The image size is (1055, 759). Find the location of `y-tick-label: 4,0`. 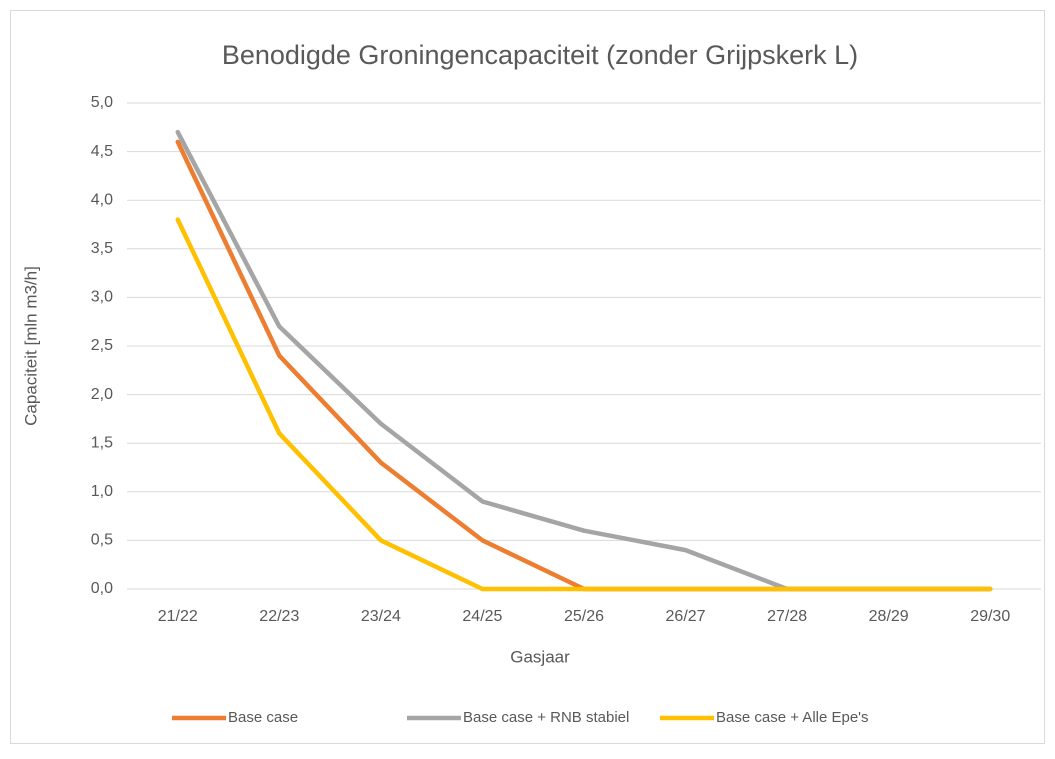

y-tick-label: 4,0 is located at coordinates (102, 199).